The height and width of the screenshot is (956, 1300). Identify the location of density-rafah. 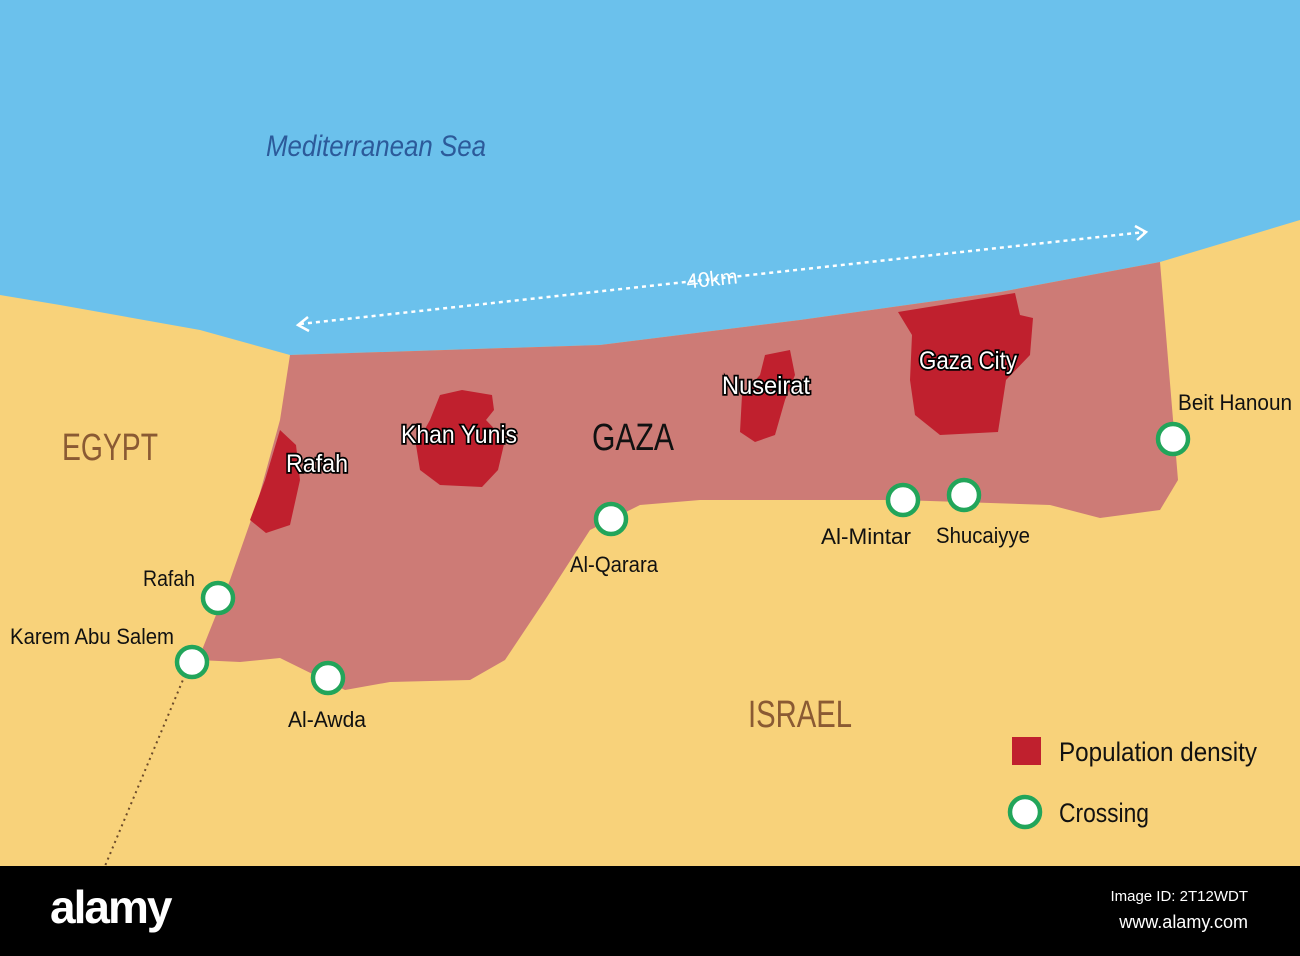
(275, 481).